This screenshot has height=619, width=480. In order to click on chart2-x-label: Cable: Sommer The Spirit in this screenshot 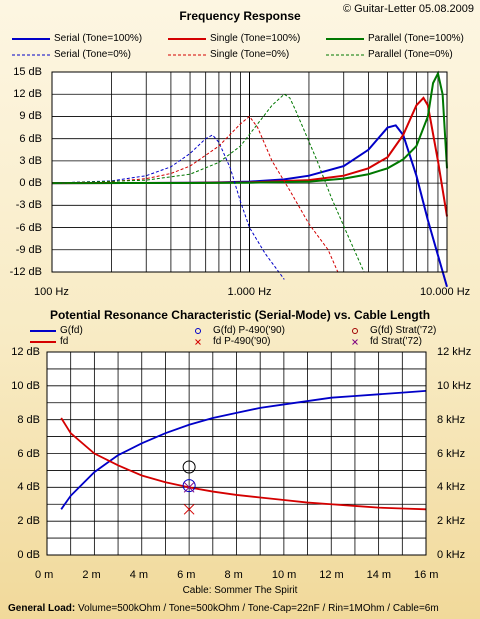, I will do `click(240, 590)`.